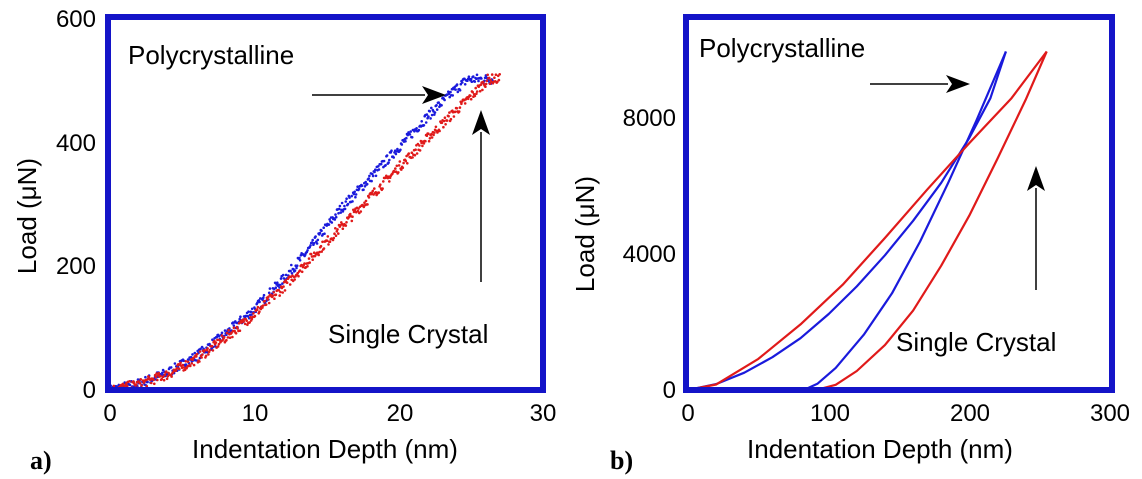 This screenshot has width=1142, height=479. What do you see at coordinates (830, 413) in the screenshot?
I see `panel-b-x-tick-label: 100` at bounding box center [830, 413].